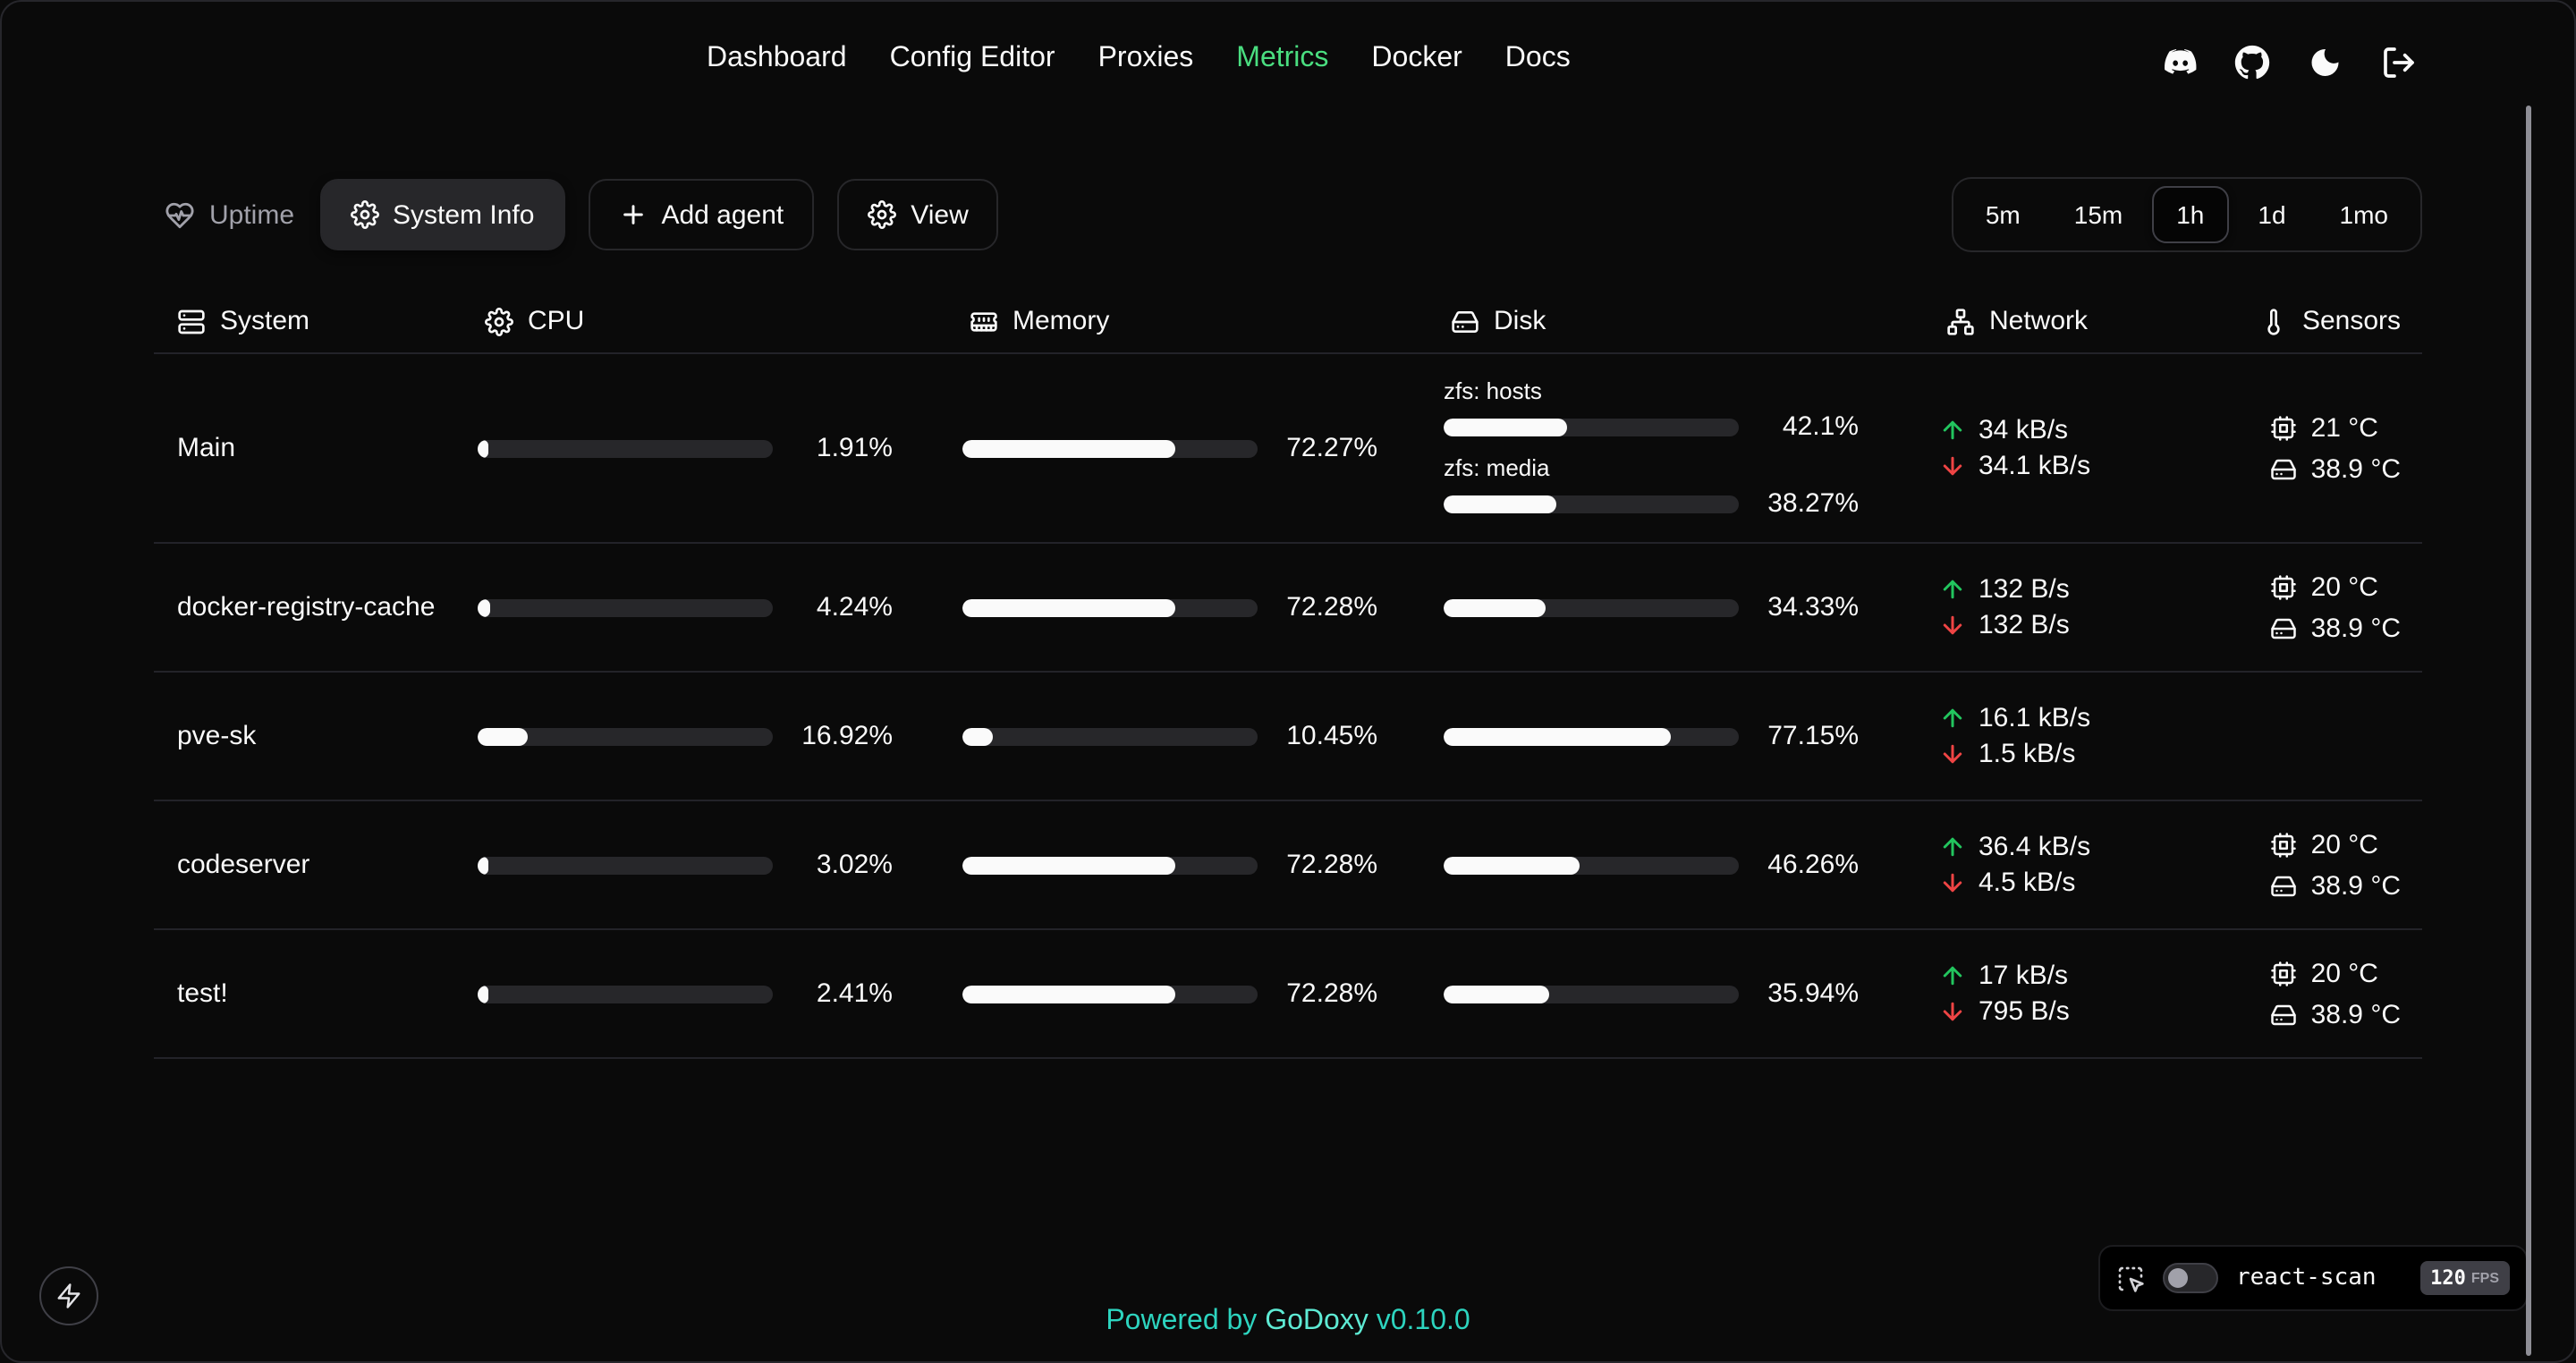 The image size is (2576, 1363). I want to click on time-range-1h: 1h, so click(2190, 215).